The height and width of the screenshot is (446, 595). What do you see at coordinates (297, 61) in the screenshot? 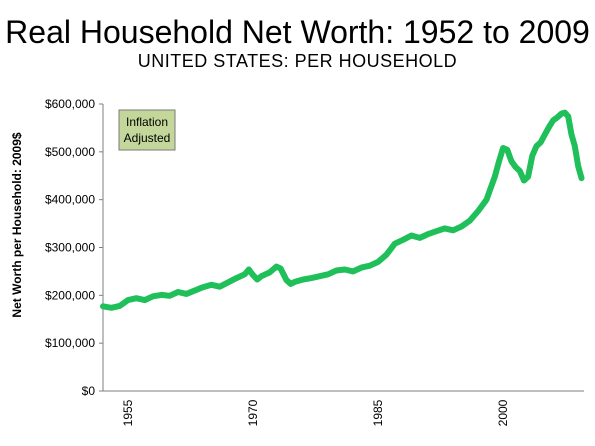
I see `chart-subtitle: UNITED STATES: PER HOUSEHOLD` at bounding box center [297, 61].